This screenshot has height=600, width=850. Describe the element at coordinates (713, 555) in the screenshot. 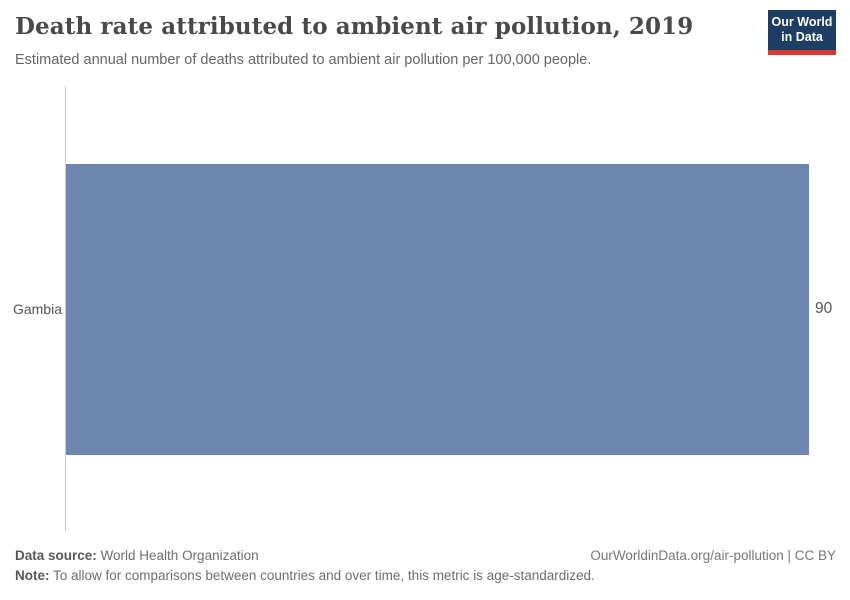

I see `footer-credit-link: OurWorldinData.org/air-pollution | CC BY` at that location.